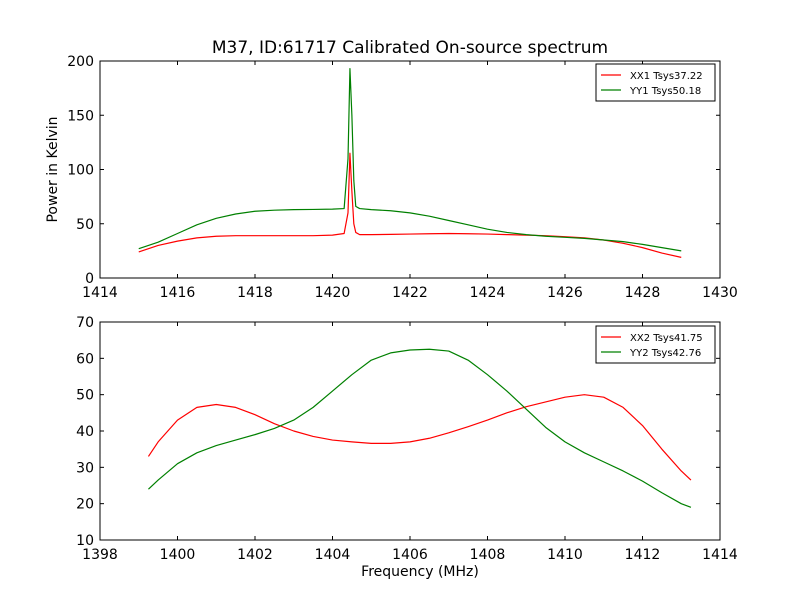  I want to click on x-tick-label: 1430, so click(720, 293).